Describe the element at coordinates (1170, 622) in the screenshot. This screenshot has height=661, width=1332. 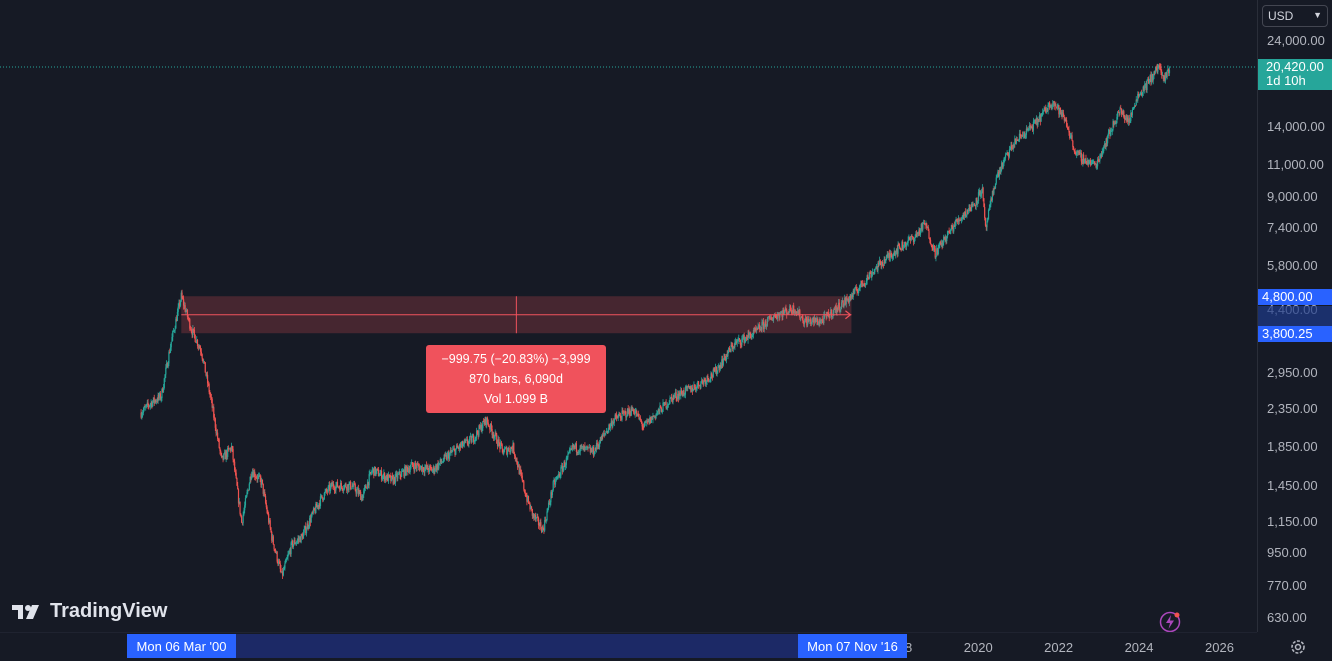
I see `flash-icon` at that location.